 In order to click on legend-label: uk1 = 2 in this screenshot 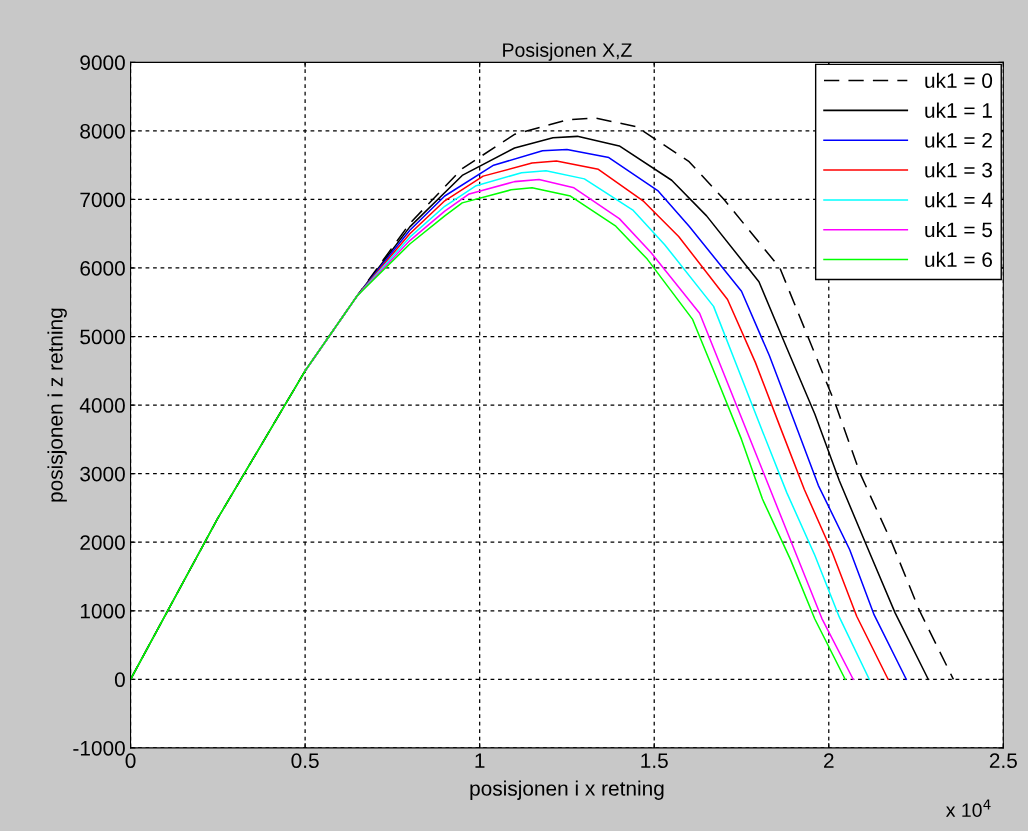, I will do `click(958, 140)`.